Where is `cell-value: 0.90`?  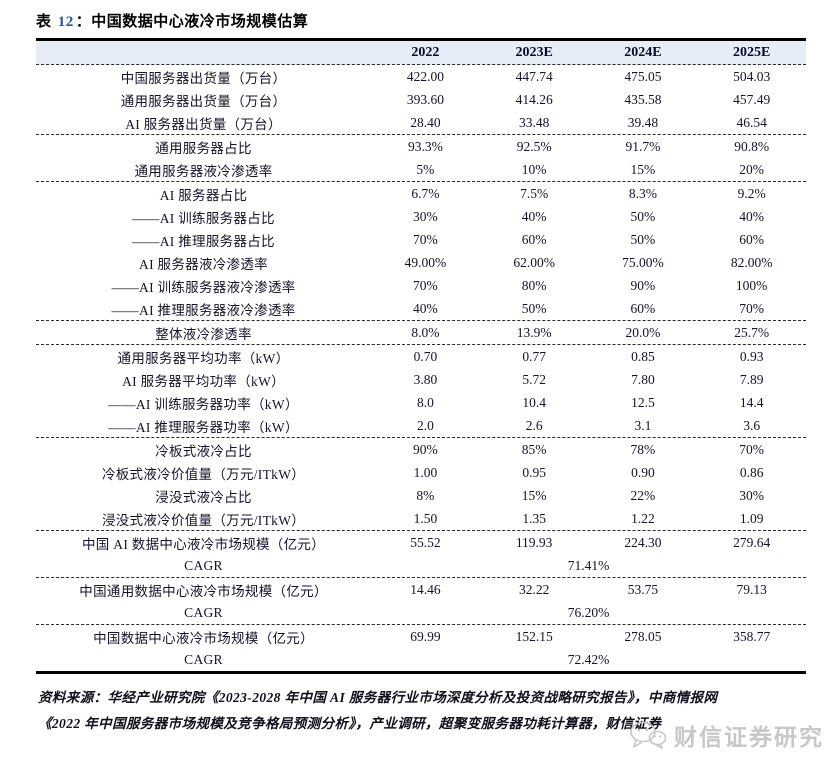
cell-value: 0.90 is located at coordinates (643, 472).